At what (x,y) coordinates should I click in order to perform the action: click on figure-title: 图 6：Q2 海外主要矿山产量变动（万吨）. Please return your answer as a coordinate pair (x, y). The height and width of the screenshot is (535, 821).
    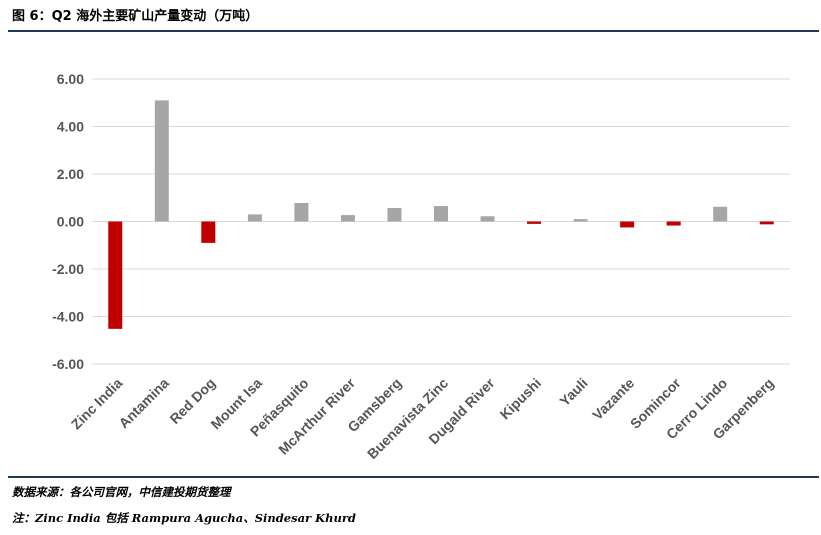
    Looking at the image, I should click on (135, 16).